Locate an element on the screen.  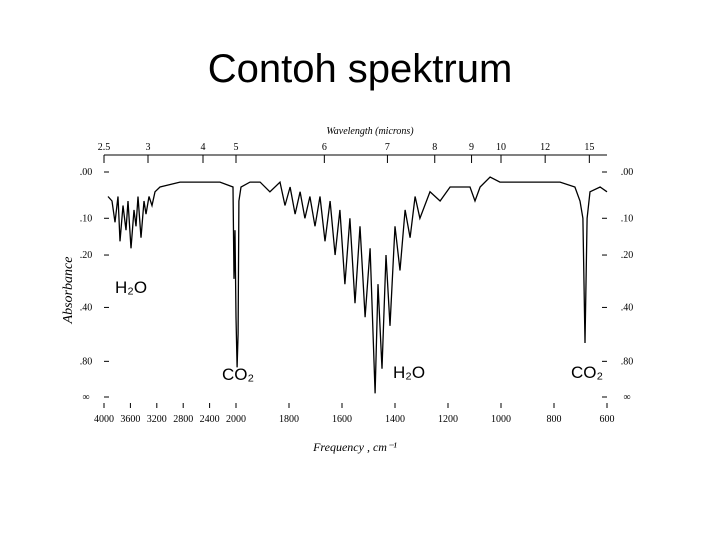
x2-tick-label: 4 is located at coordinates (203, 147).